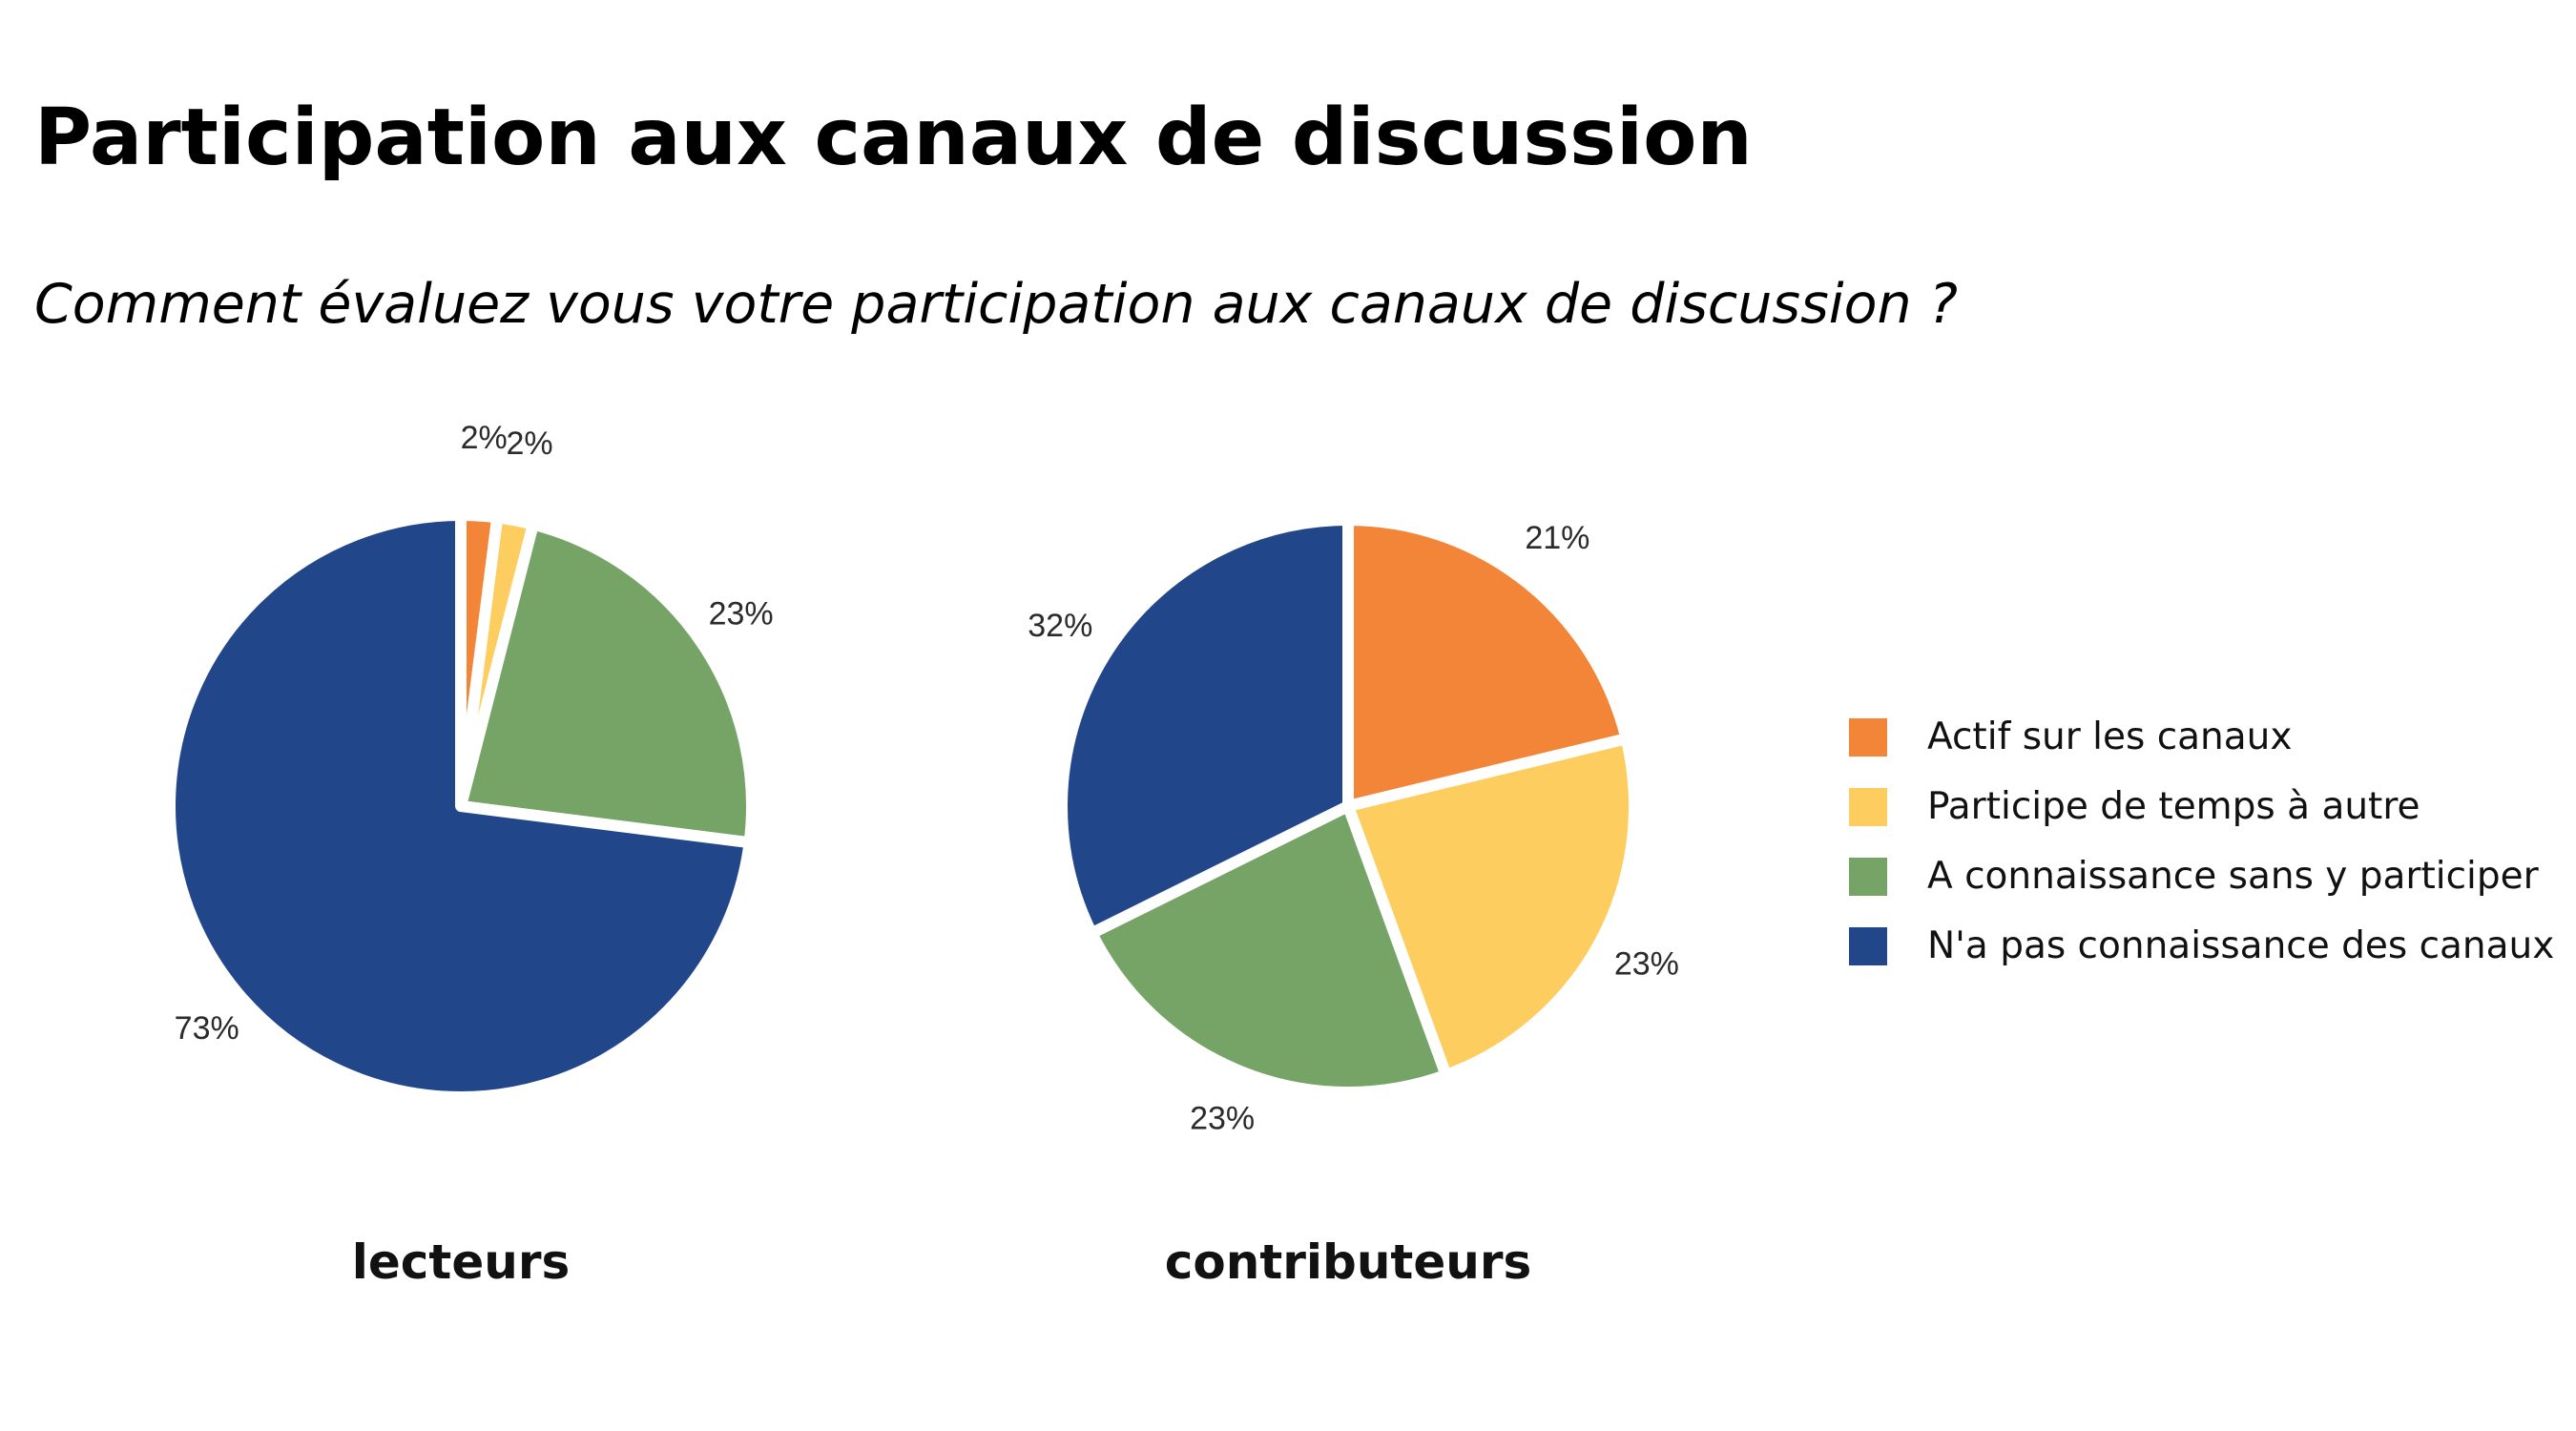 The image size is (2576, 1431). Describe the element at coordinates (207, 1028) in the screenshot. I see `slice-label: 73%` at that location.